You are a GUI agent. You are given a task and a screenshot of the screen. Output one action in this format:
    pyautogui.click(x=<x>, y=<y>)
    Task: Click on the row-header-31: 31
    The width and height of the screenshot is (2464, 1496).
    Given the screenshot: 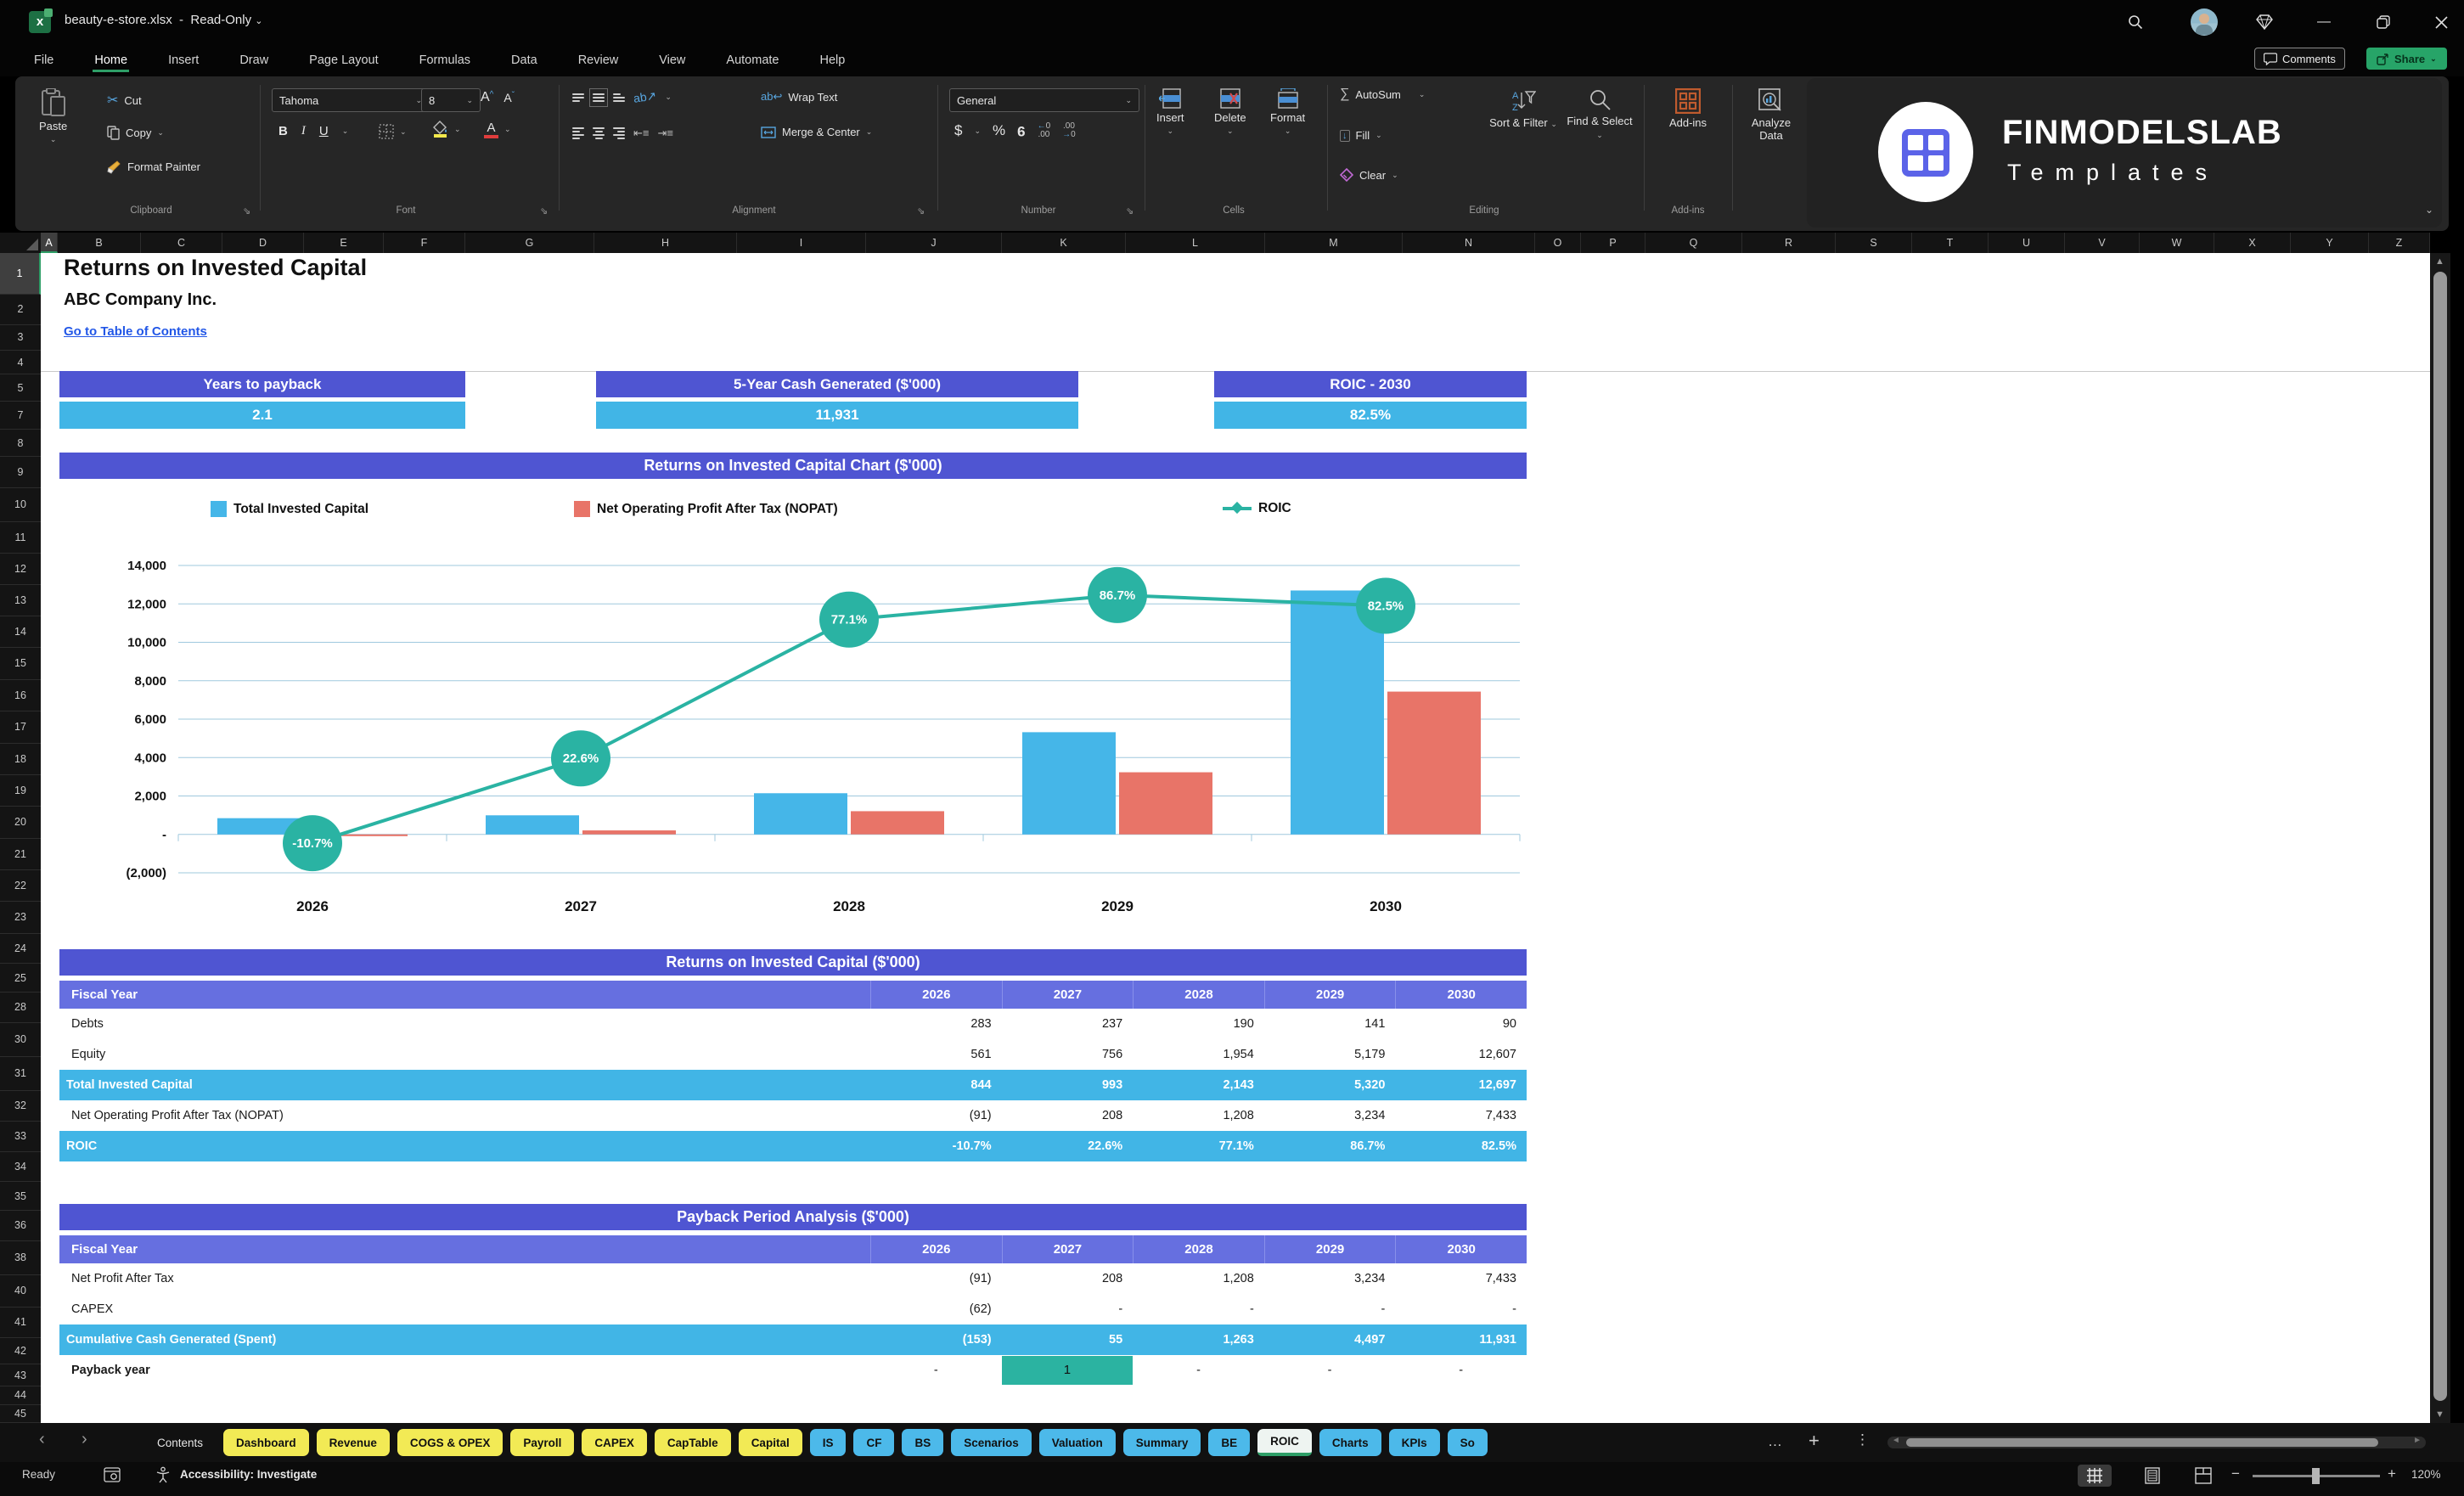 What is the action you would take?
    pyautogui.click(x=20, y=1074)
    